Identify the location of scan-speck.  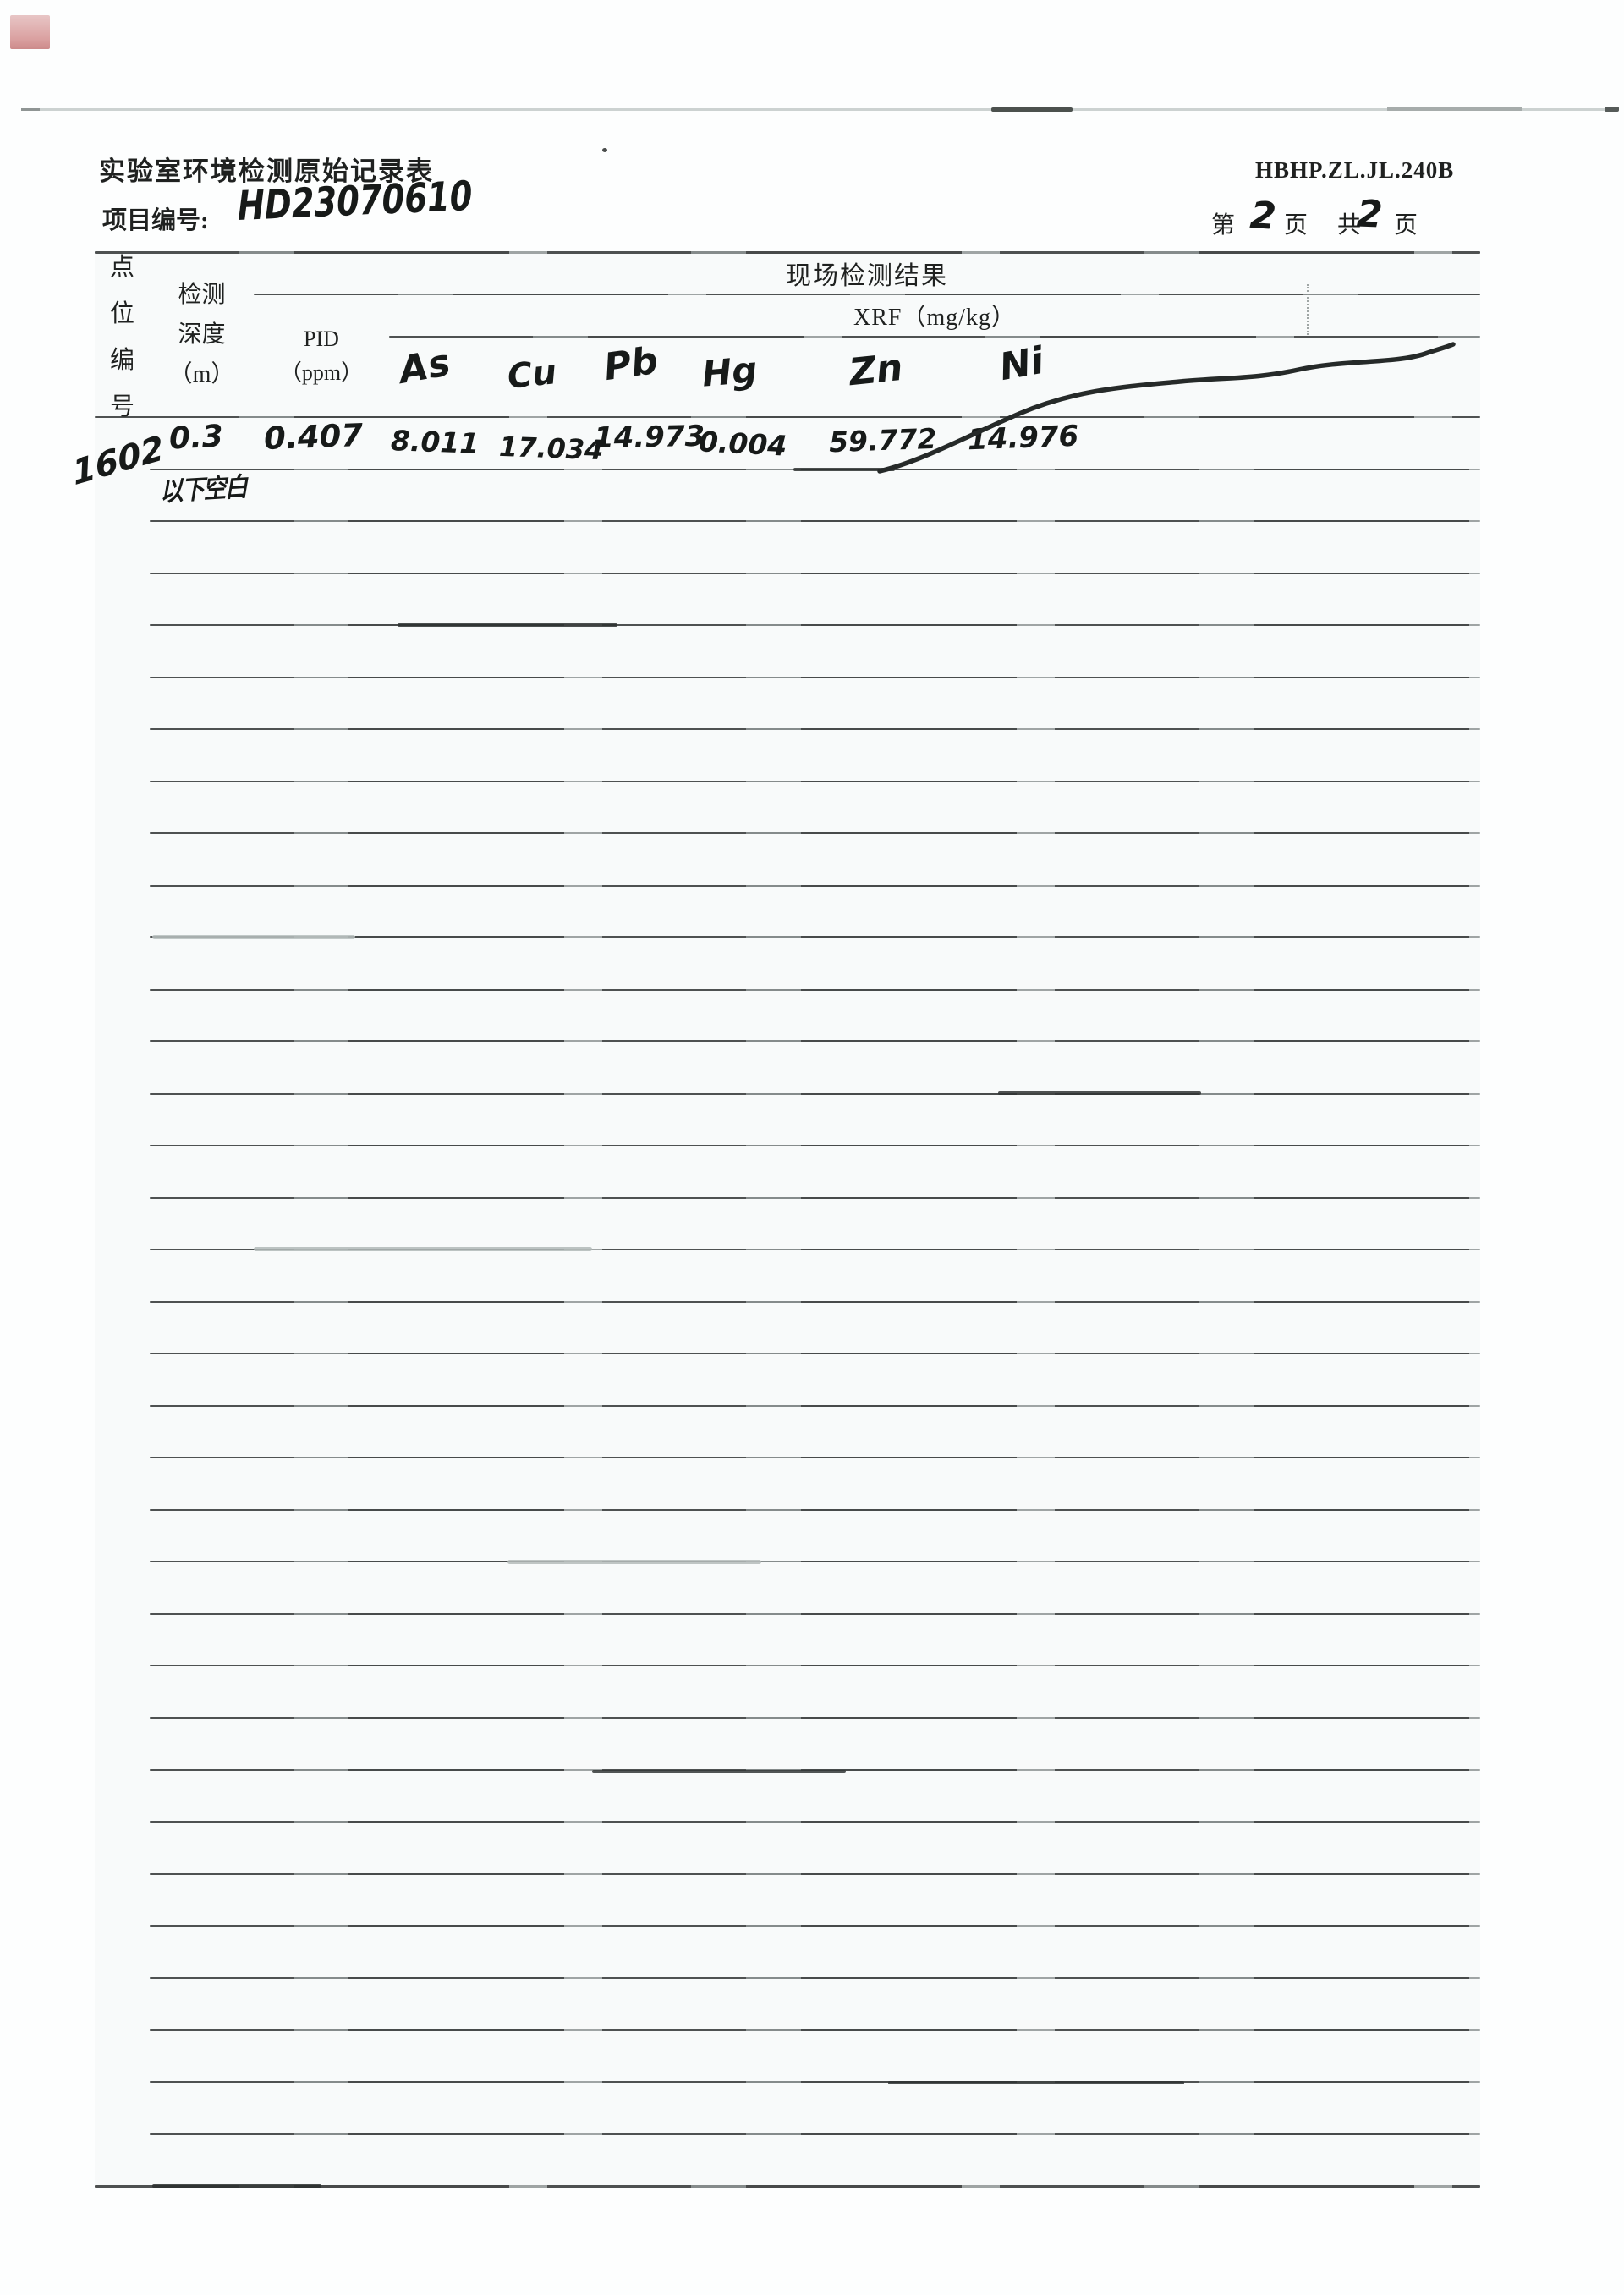
(604, 150).